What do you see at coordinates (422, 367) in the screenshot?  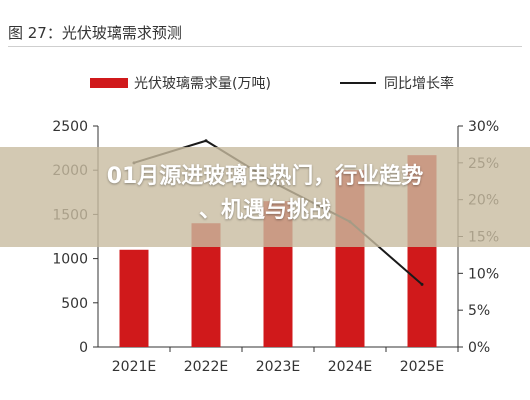 I see `x-tick-label: 2025E` at bounding box center [422, 367].